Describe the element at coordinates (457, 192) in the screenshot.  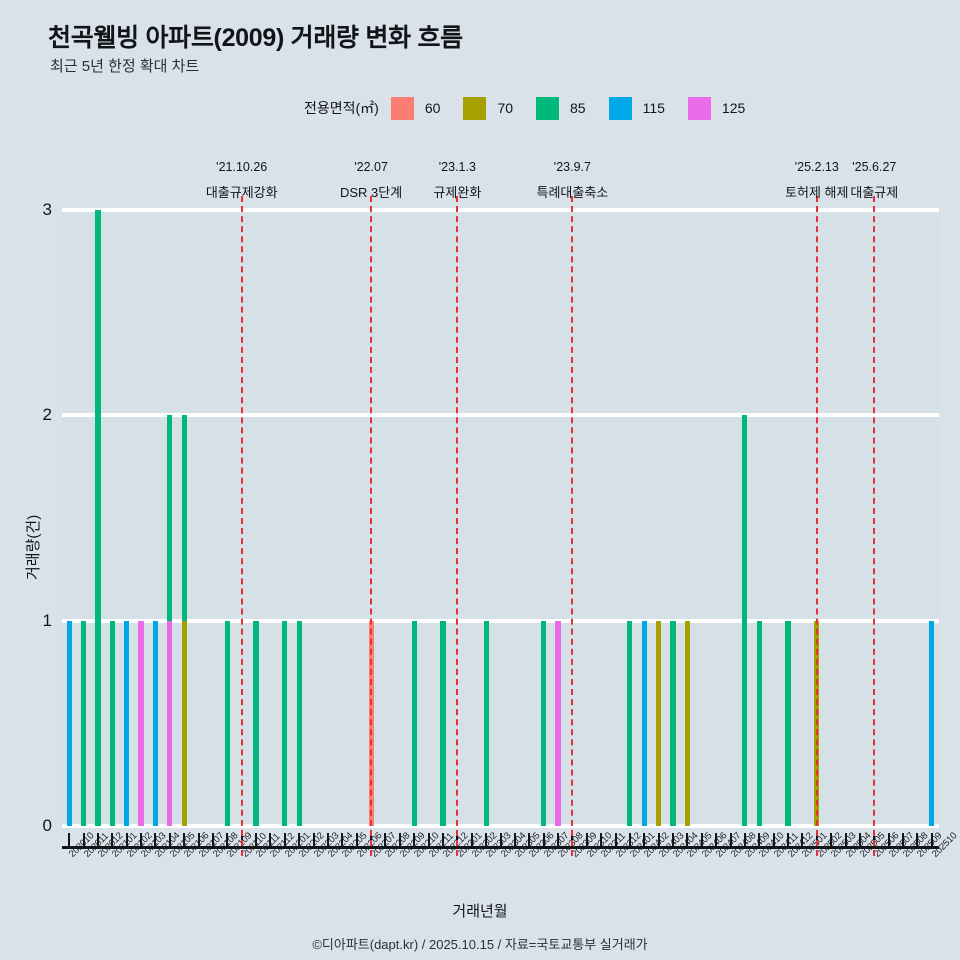
I see `event-name-label: 규제완화` at that location.